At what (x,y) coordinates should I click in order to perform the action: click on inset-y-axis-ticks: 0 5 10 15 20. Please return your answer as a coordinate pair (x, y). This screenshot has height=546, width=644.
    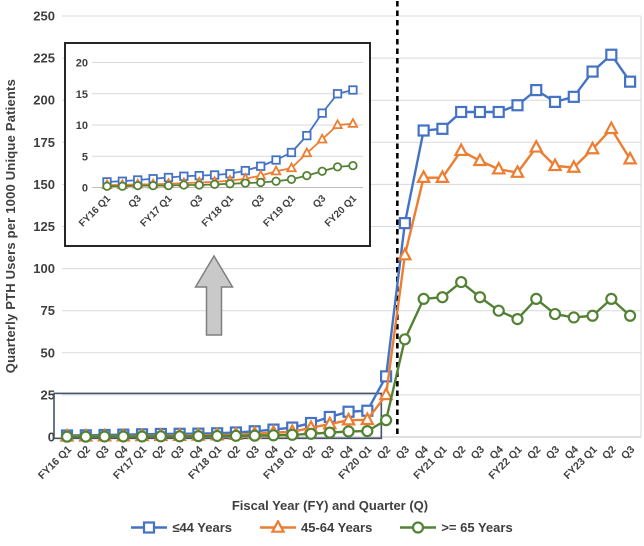
    Looking at the image, I should click on (82, 126).